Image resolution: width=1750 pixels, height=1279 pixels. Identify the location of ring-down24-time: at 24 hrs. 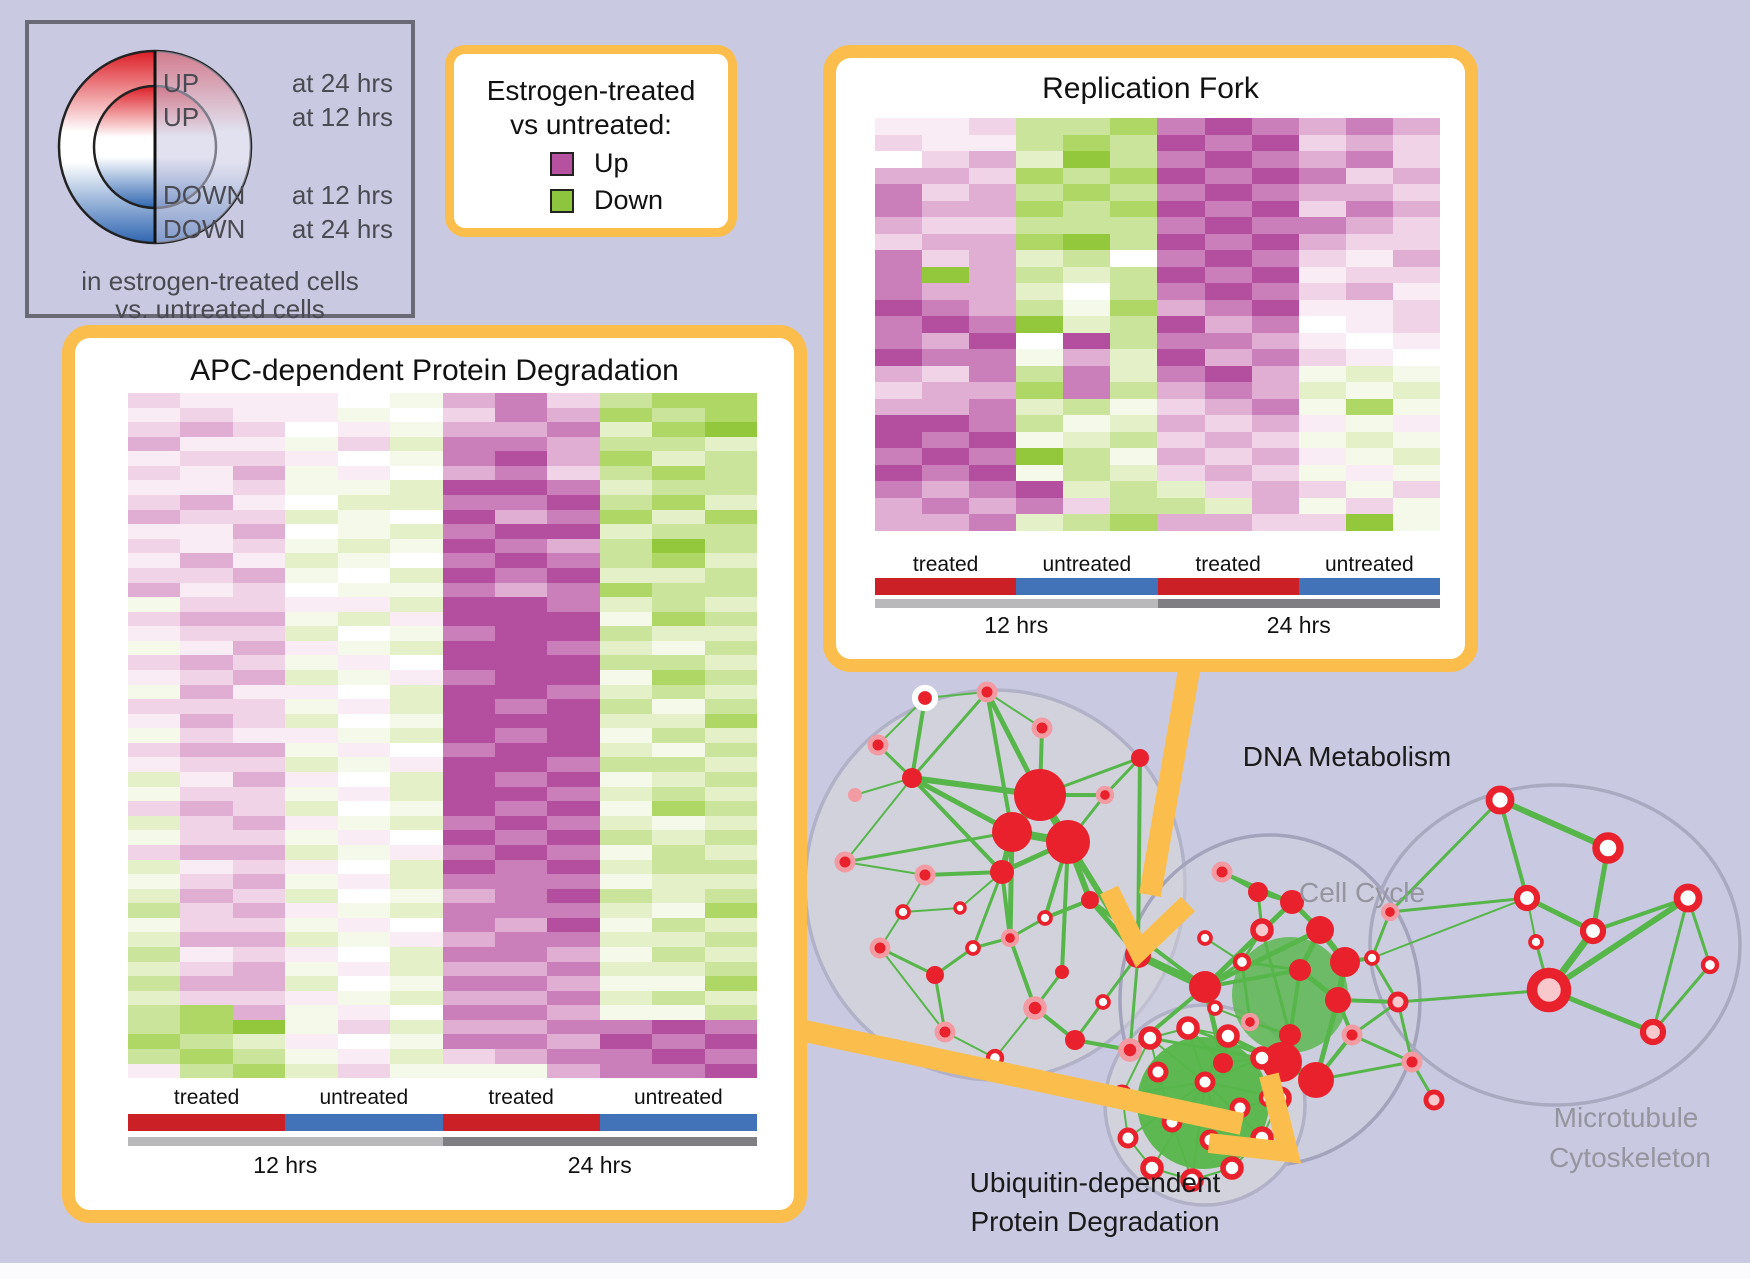
(342, 229).